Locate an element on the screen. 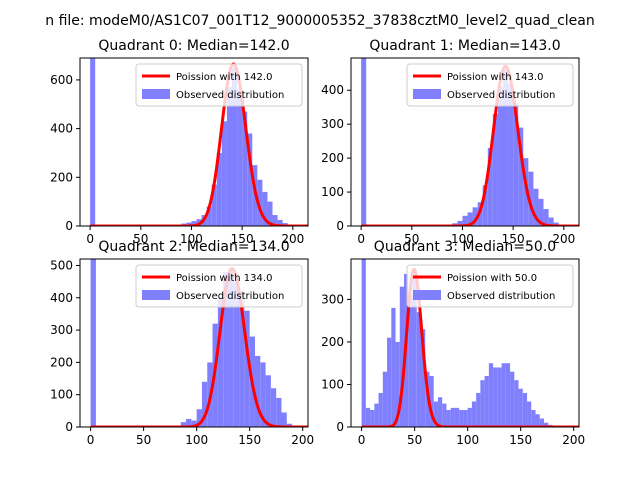 The image size is (640, 480). subplot-title: Quadrant 3: Median=50.0 is located at coordinates (465, 247).